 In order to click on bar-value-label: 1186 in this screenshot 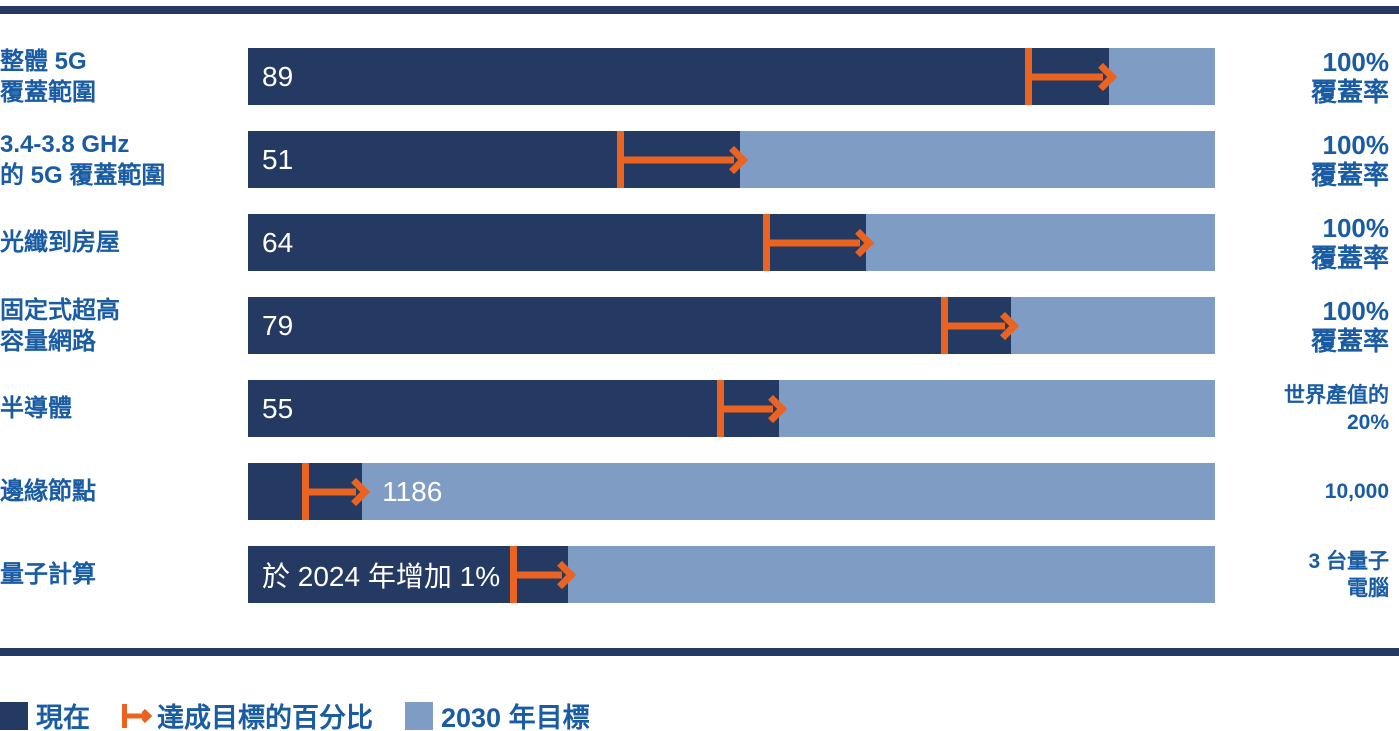, I will do `click(412, 491)`.